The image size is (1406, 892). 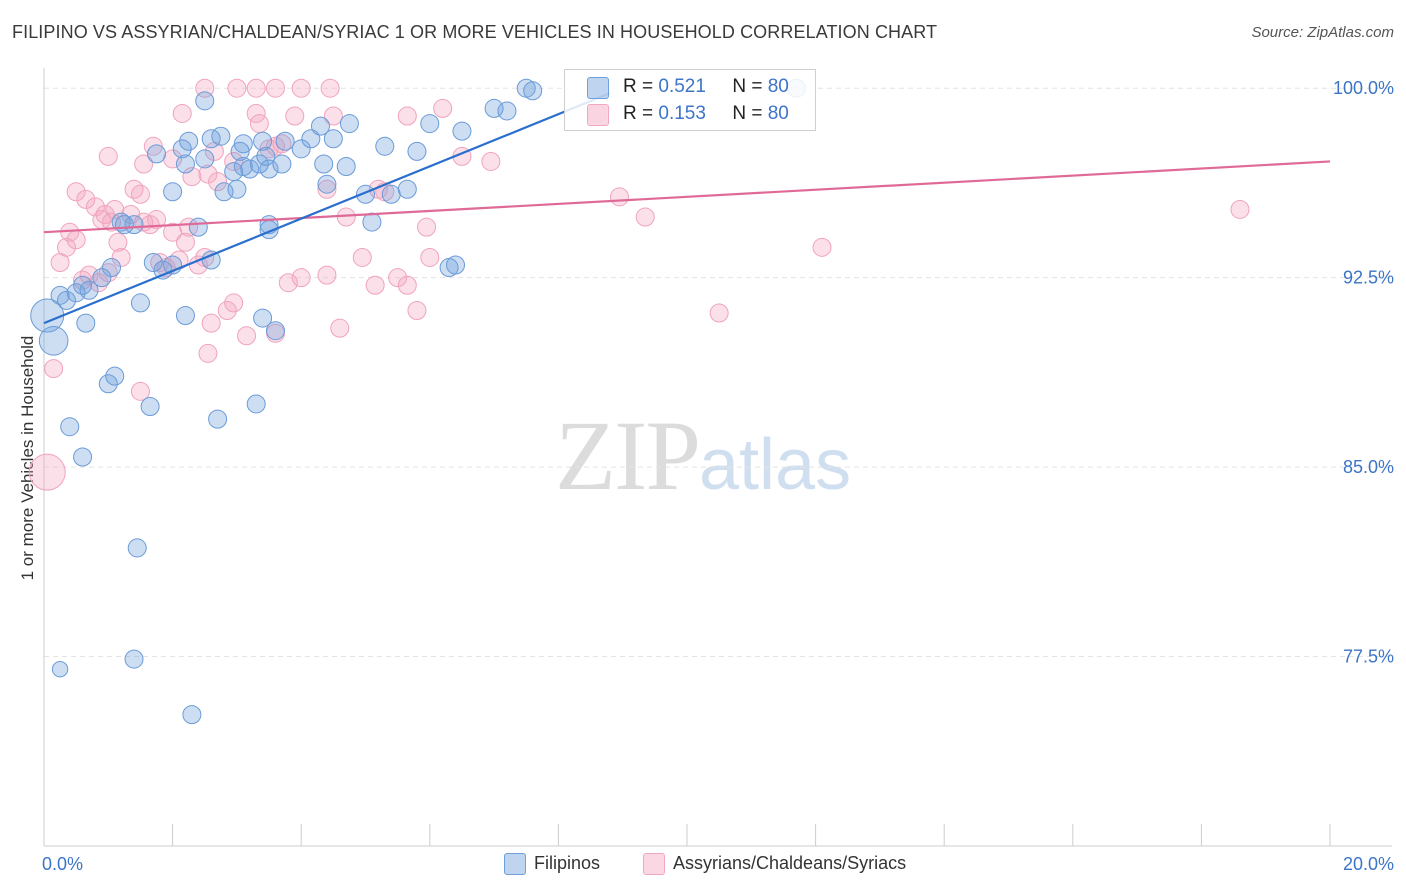 I want to click on legend-r-value: 0.521, so click(x=682, y=86).